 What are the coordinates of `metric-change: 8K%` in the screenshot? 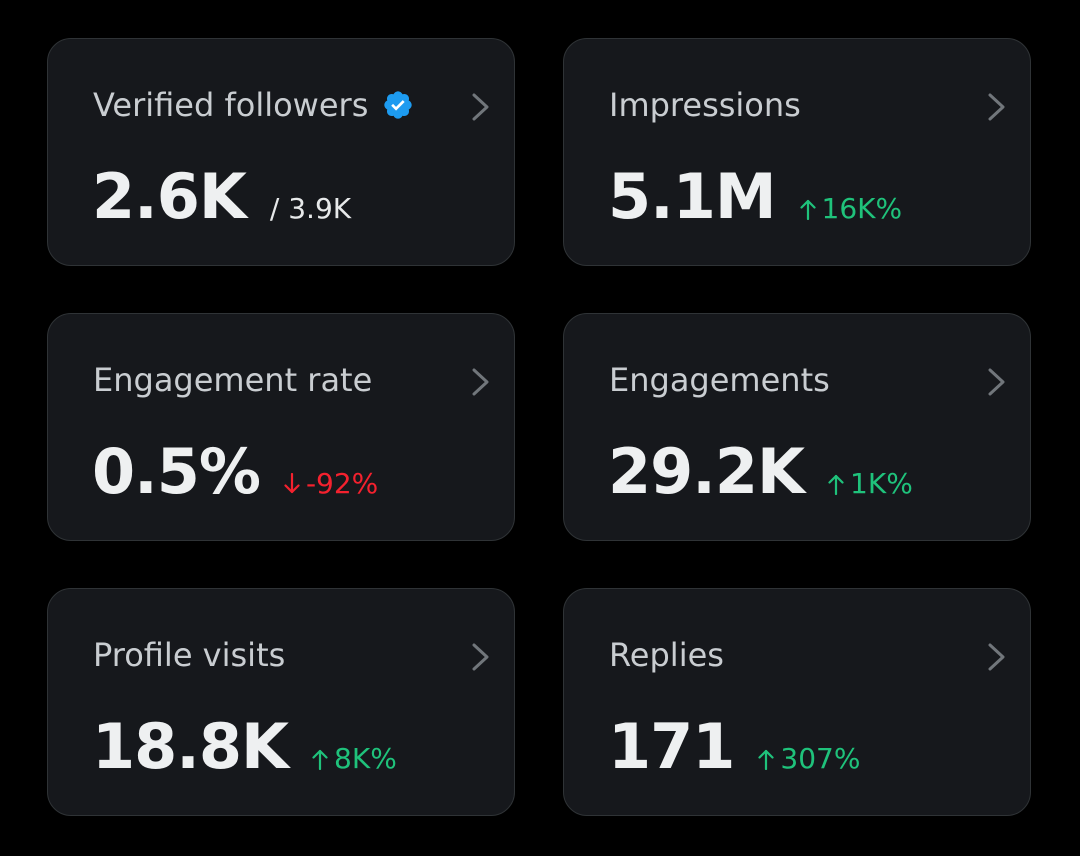 It's located at (354, 758).